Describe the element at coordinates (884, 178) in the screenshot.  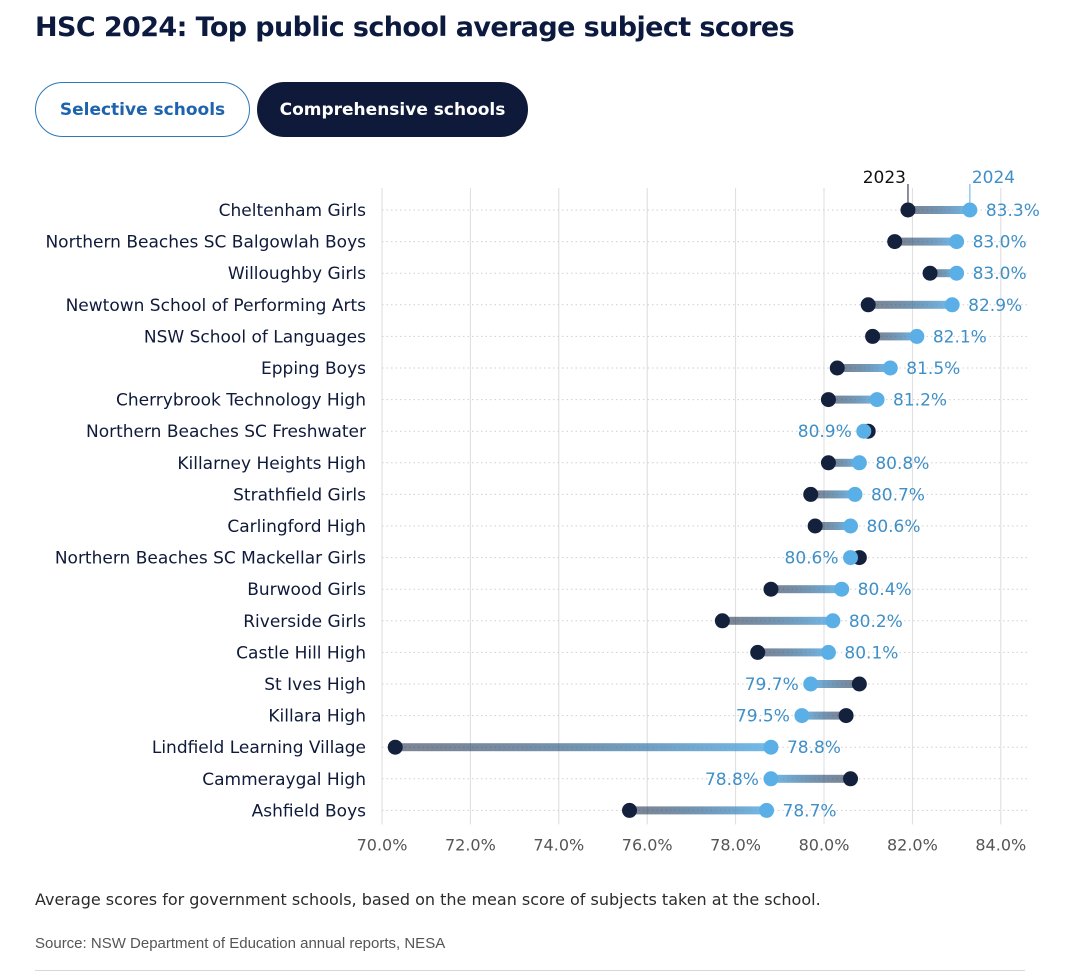
I see `legend-label-2023: 2023` at that location.